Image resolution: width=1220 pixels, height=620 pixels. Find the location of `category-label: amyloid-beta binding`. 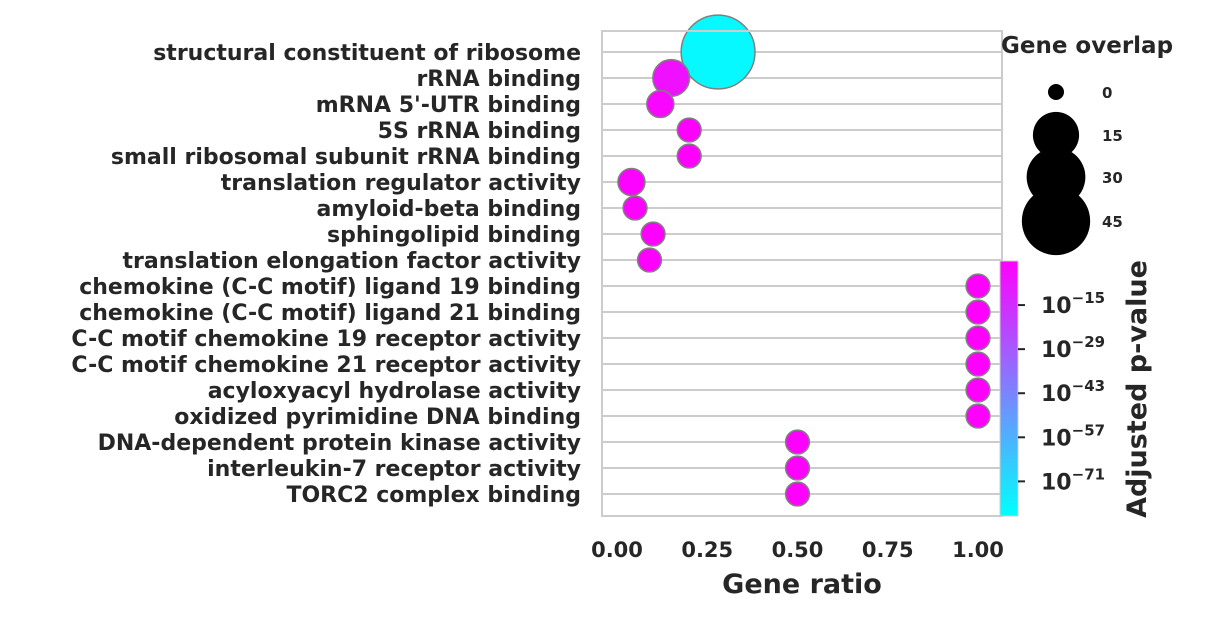

category-label: amyloid-beta binding is located at coordinates (448, 209).